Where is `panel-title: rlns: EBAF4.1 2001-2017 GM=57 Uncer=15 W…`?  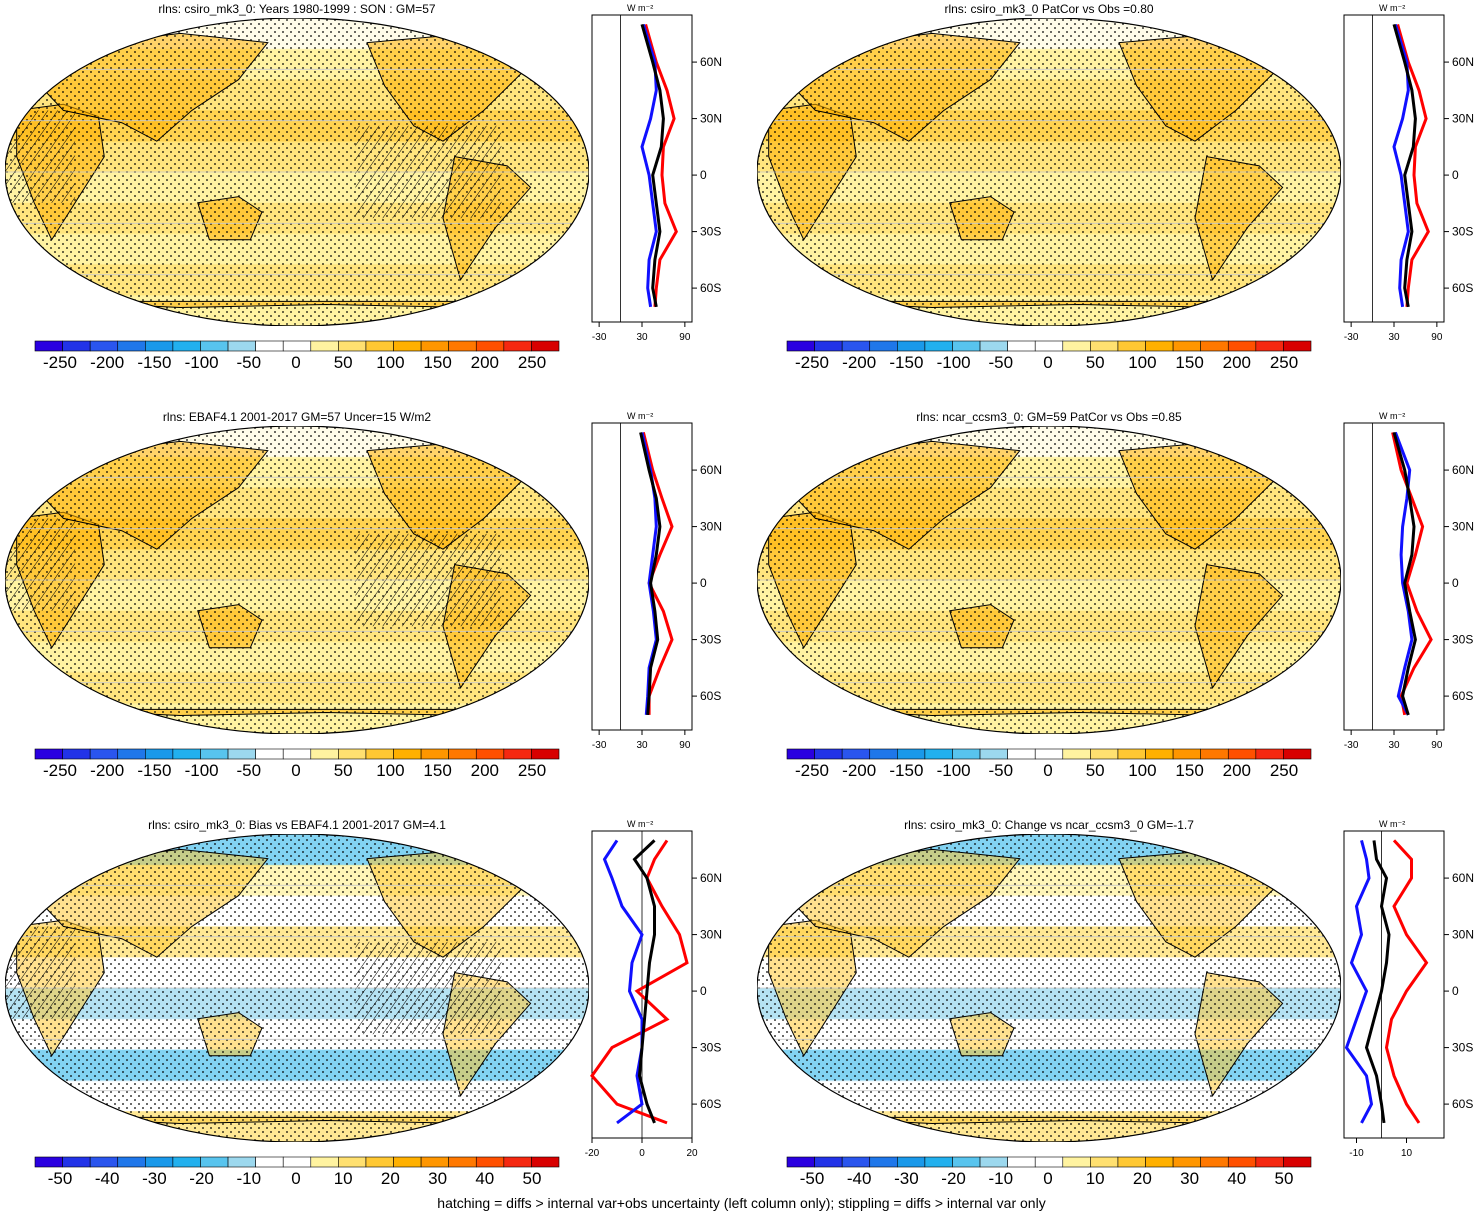 panel-title: rlns: EBAF4.1 2001-2017 GM=57 Uncer=15 W… is located at coordinates (297, 417).